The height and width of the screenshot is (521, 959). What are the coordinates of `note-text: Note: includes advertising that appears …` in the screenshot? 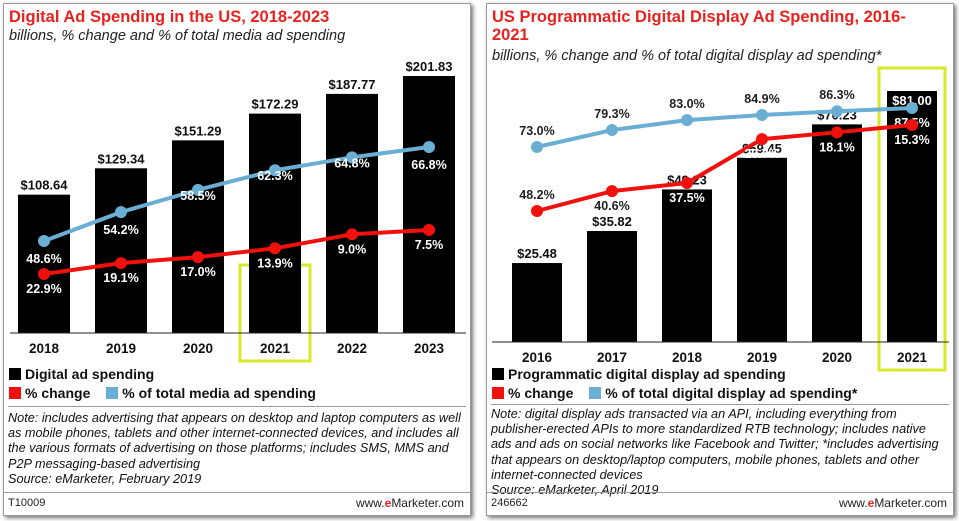 It's located at (234, 441).